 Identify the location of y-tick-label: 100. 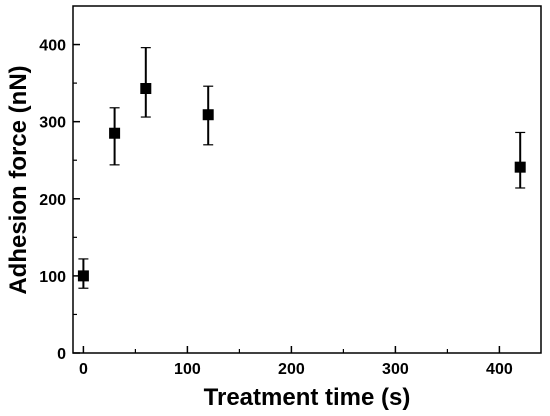
(52, 277).